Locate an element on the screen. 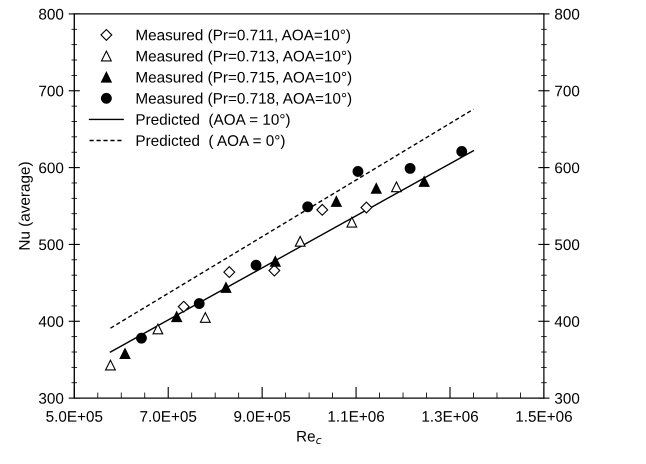 The height and width of the screenshot is (464, 646). y-tick-label: 600 is located at coordinates (51, 168).